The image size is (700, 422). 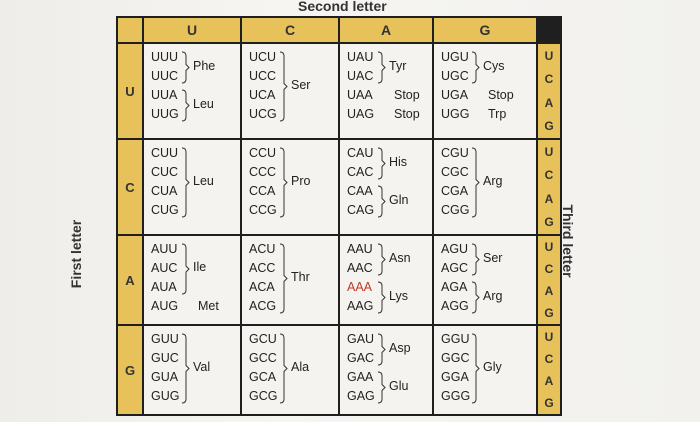 What do you see at coordinates (130, 187) in the screenshot?
I see `first-letter-header: C` at bounding box center [130, 187].